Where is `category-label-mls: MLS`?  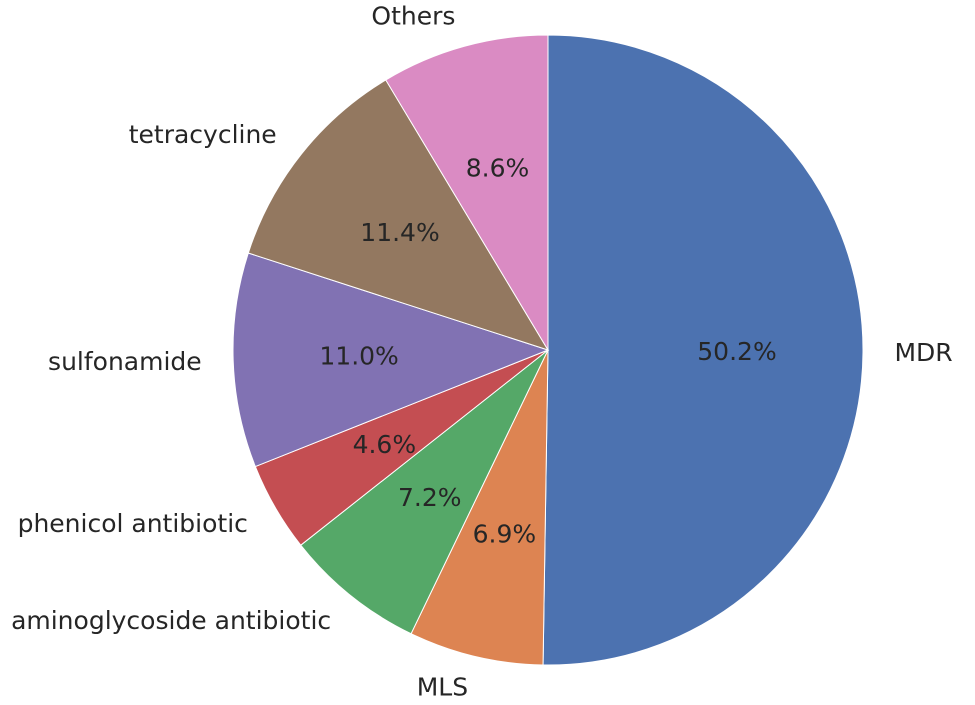 category-label-mls: MLS is located at coordinates (442, 687).